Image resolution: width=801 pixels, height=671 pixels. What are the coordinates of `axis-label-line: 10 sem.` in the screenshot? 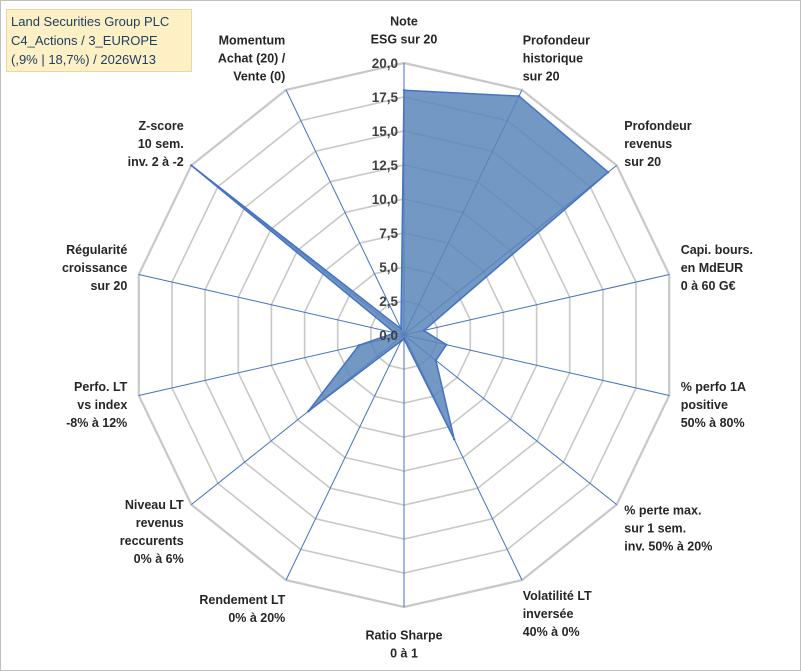 It's located at (161, 144).